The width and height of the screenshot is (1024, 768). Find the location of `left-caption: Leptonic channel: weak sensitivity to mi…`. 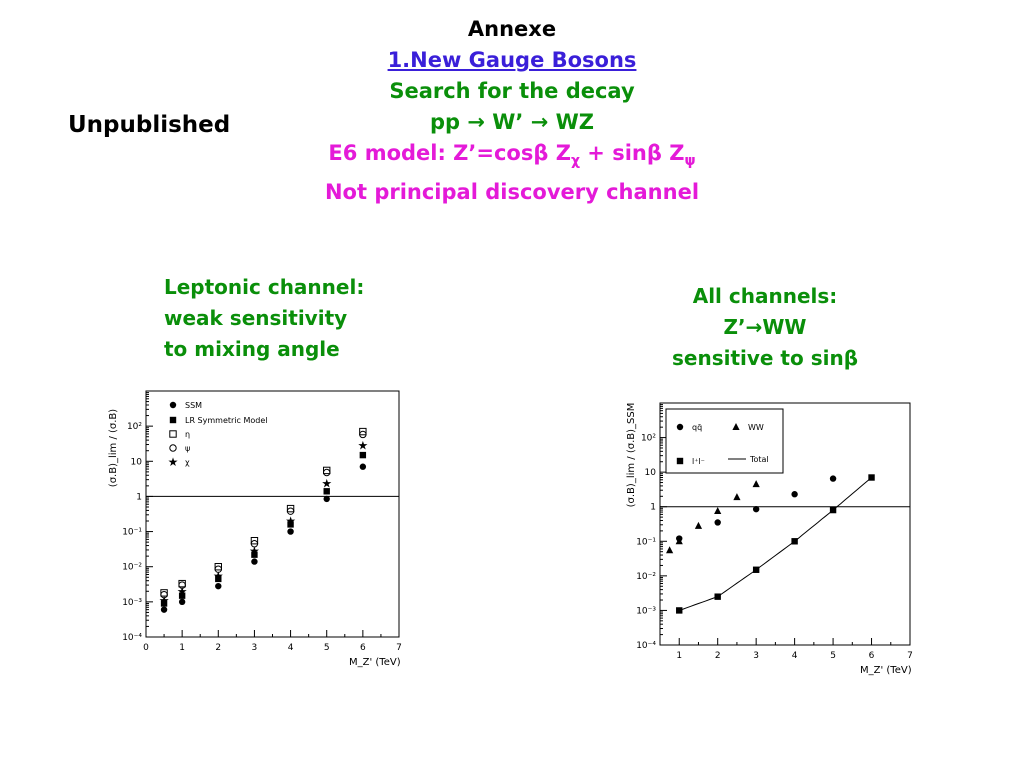

left-caption: Leptonic channel: weak sensitivity to mi… is located at coordinates (264, 318).